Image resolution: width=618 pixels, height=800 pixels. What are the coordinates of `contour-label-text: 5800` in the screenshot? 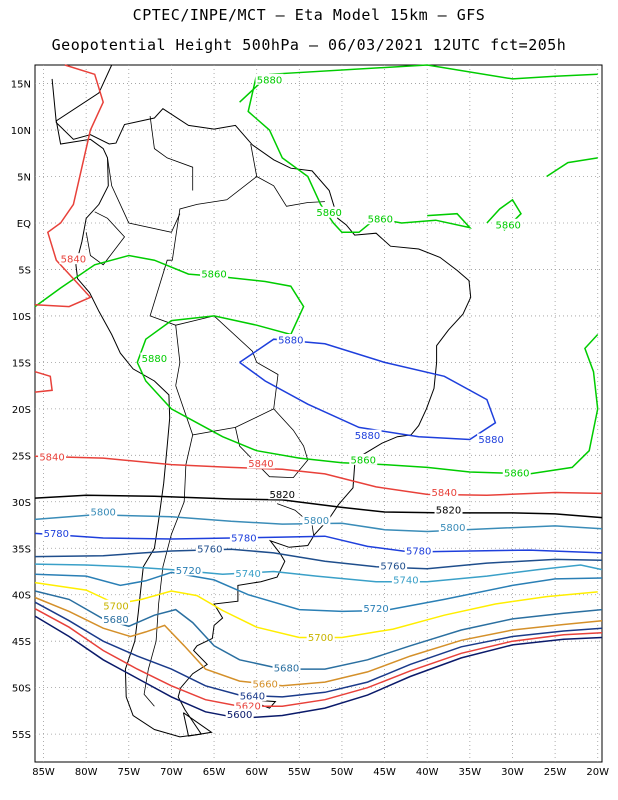 It's located at (452, 528).